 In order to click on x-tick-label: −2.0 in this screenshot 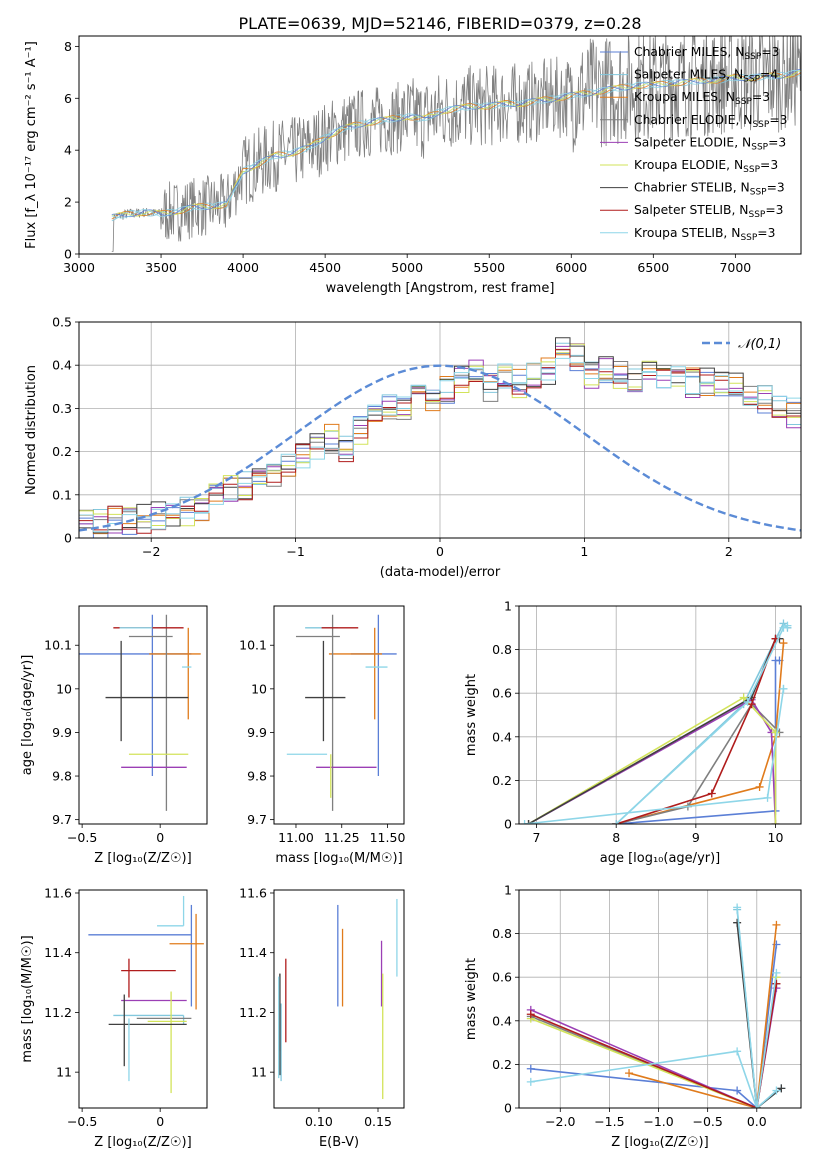, I will do `click(560, 1121)`.